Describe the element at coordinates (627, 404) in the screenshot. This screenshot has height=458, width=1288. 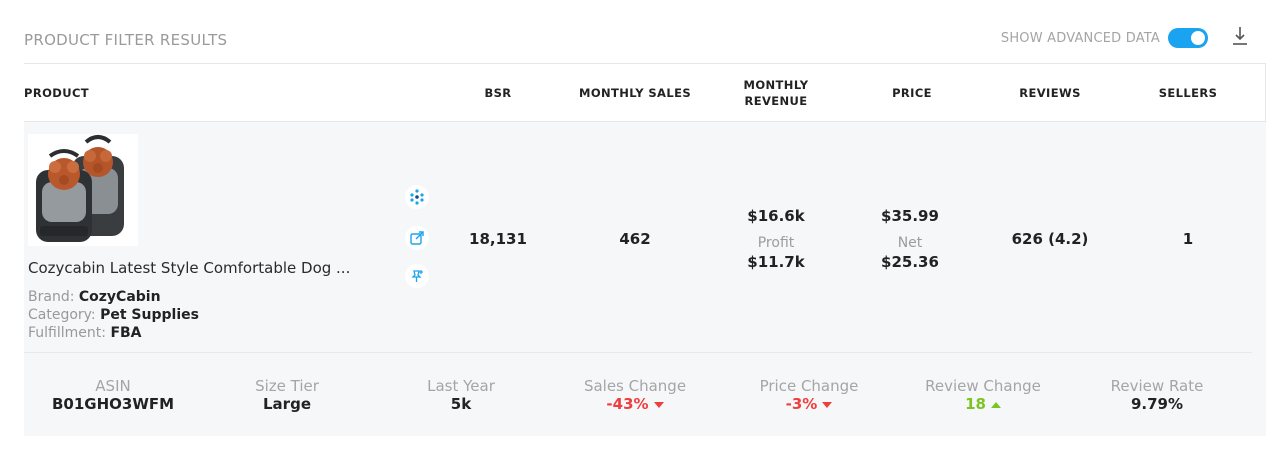
I see `sales-change-number: -43%` at that location.